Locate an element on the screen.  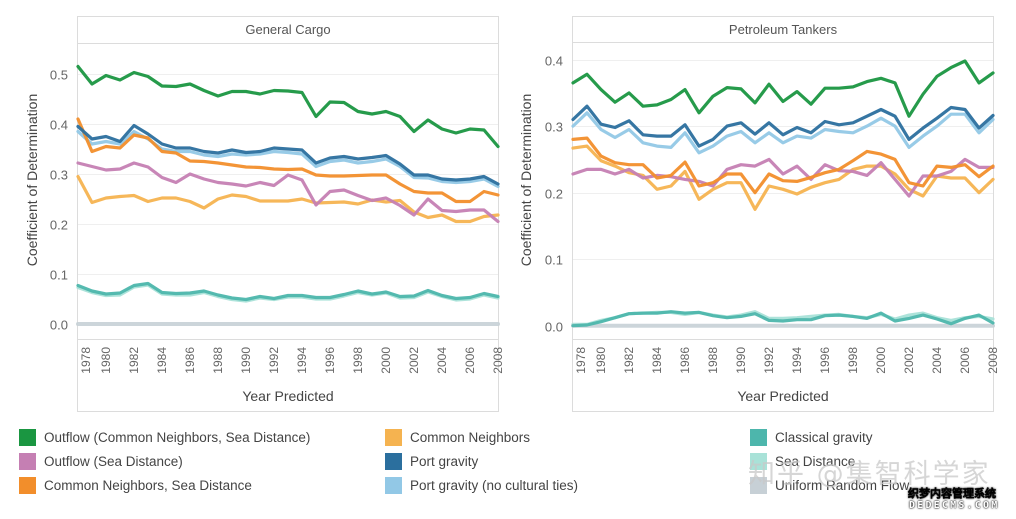
legend-label: Port gravity is located at coordinates (444, 461).